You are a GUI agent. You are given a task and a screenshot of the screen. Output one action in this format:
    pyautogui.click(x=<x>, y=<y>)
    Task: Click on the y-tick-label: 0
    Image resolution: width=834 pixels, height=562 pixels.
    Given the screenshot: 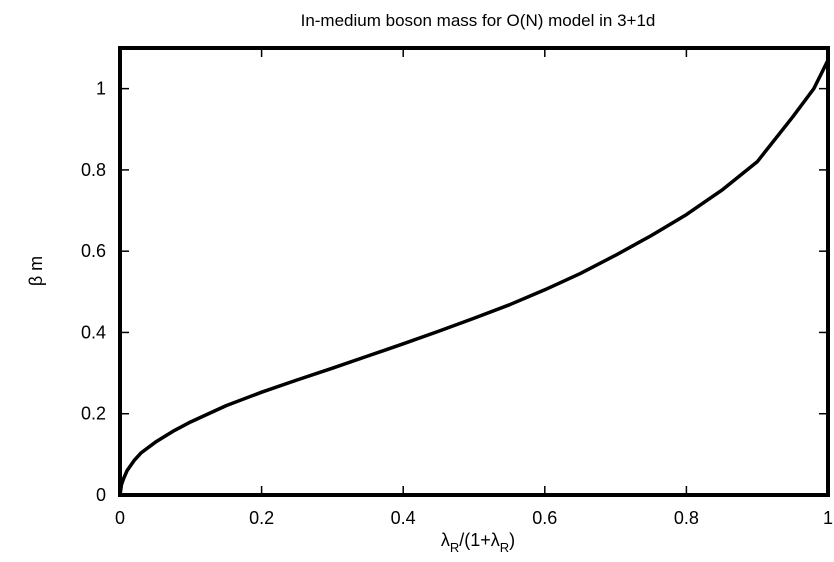 What is the action you would take?
    pyautogui.click(x=101, y=495)
    